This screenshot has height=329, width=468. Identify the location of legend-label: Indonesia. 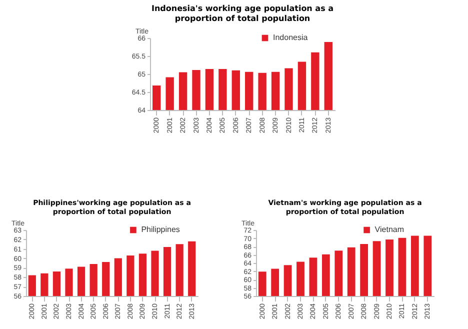
(290, 37).